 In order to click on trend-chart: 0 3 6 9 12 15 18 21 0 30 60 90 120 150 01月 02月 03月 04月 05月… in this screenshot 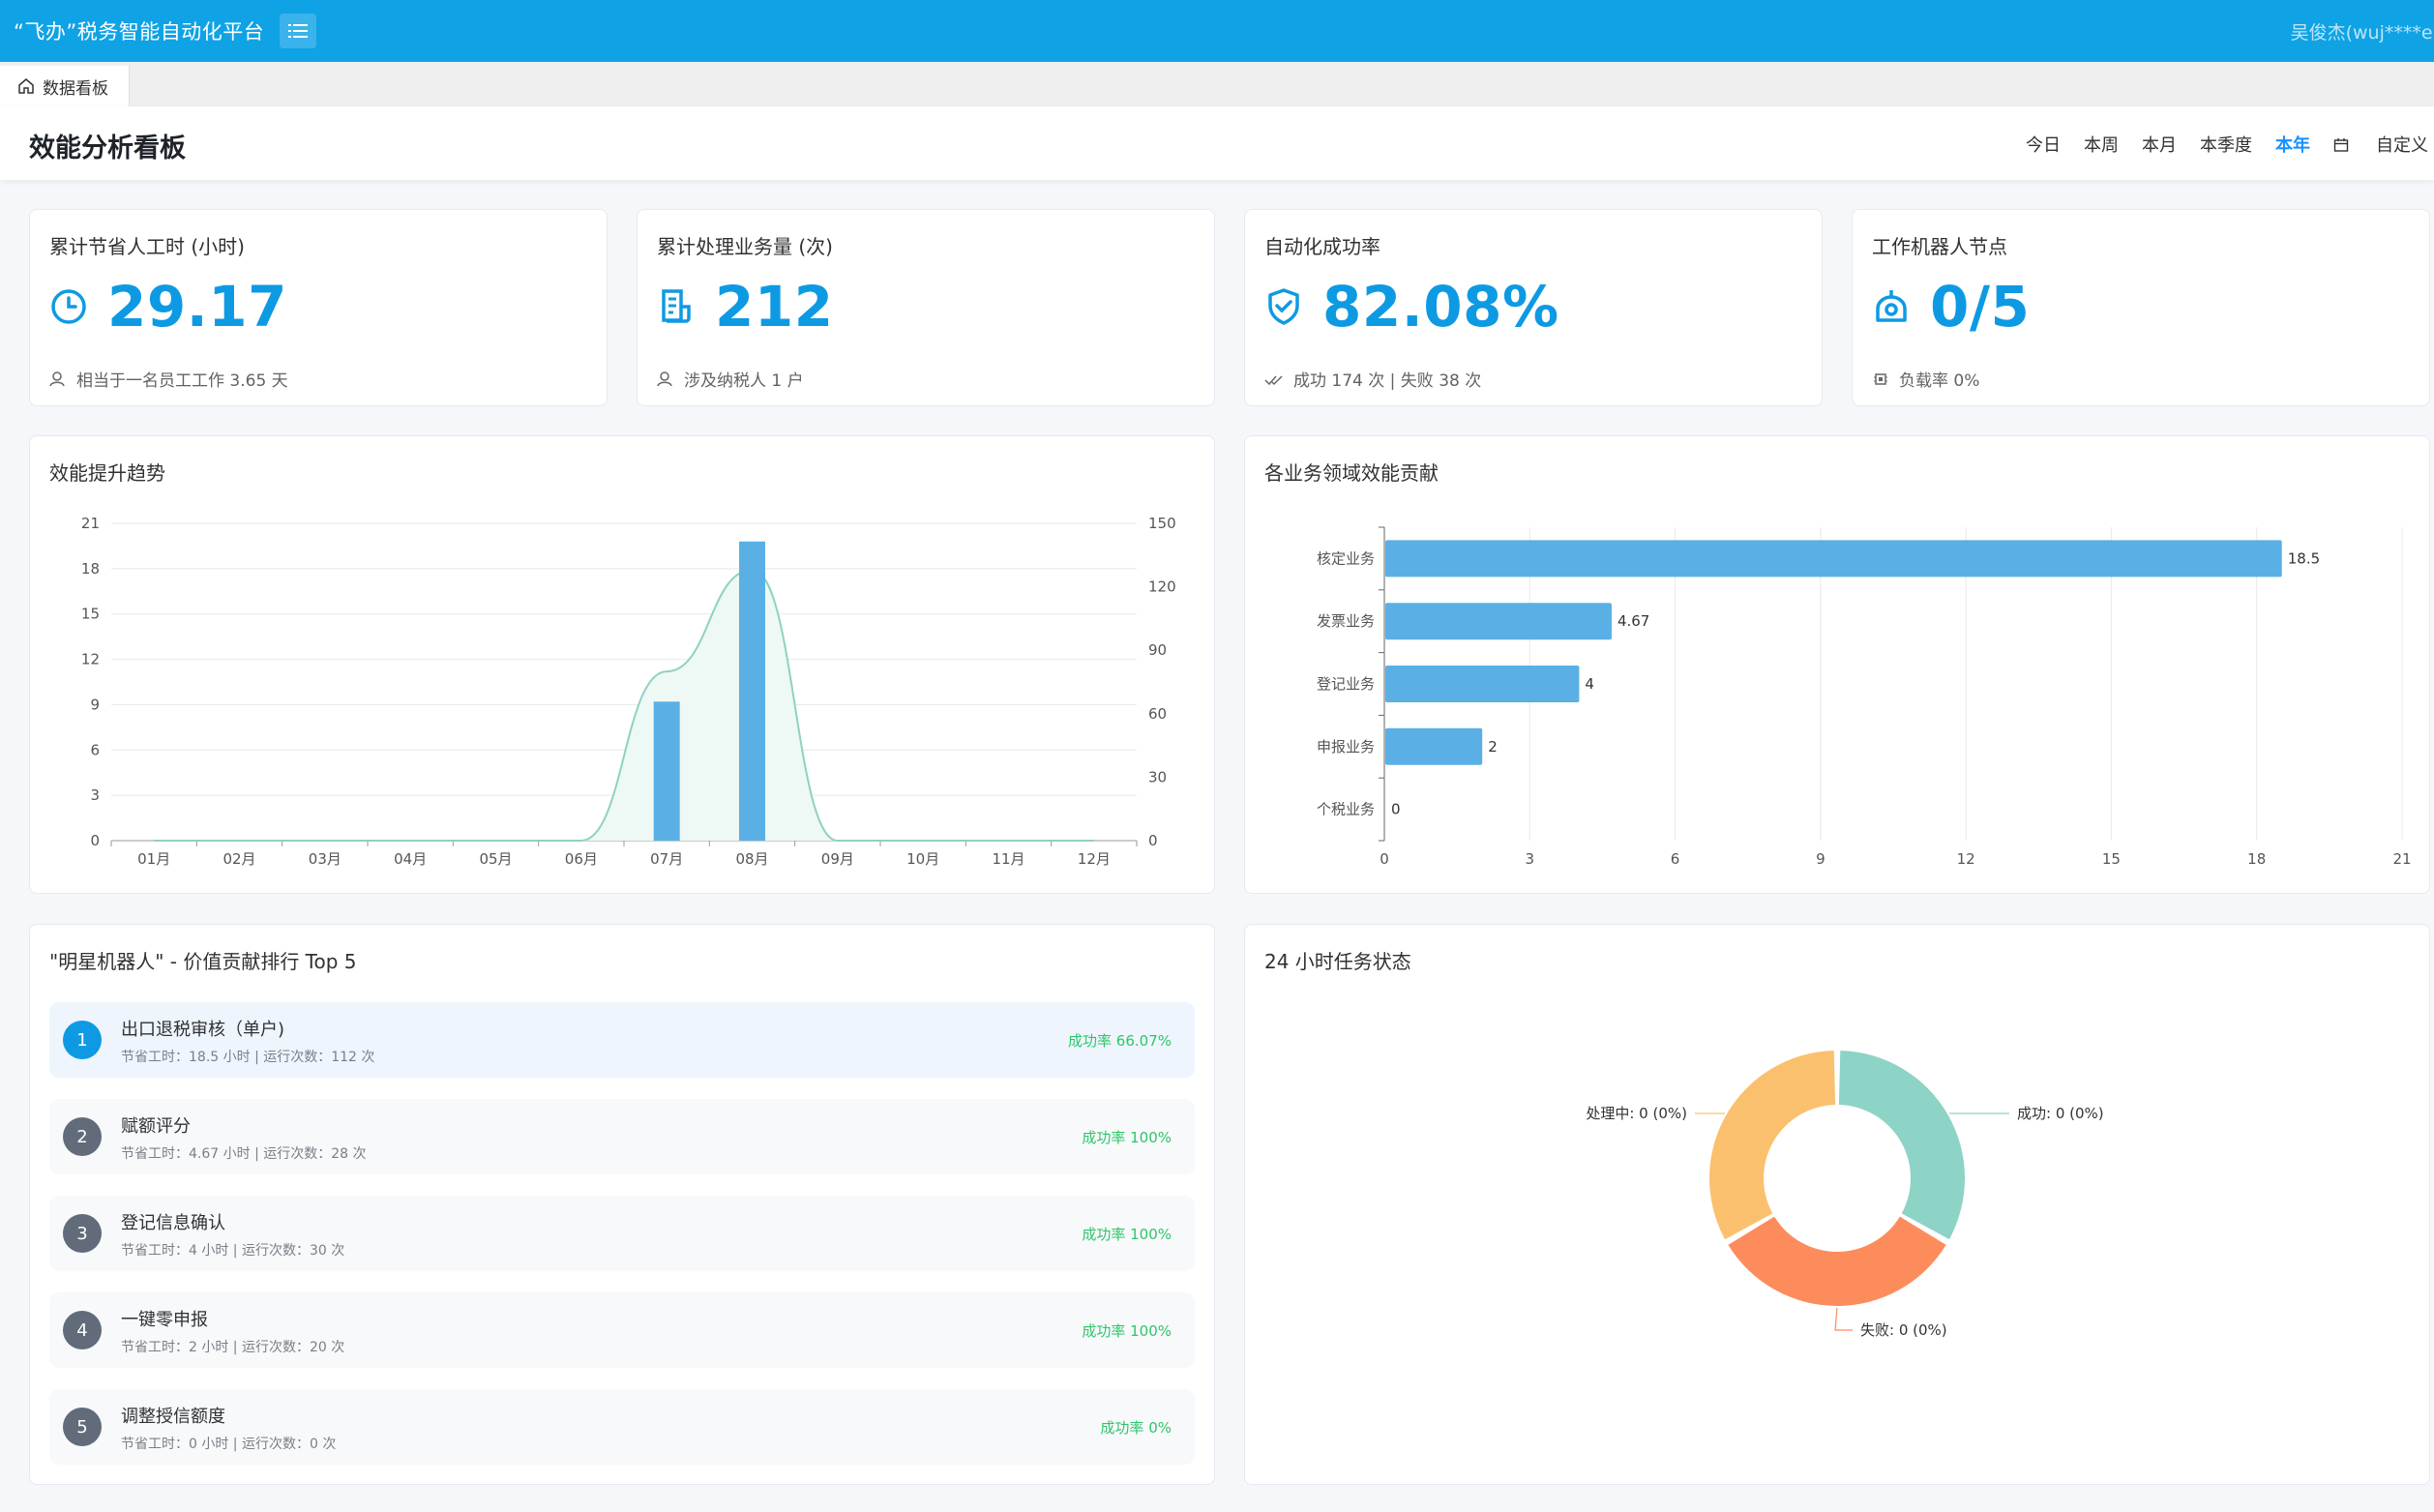, I will do `click(629, 691)`.